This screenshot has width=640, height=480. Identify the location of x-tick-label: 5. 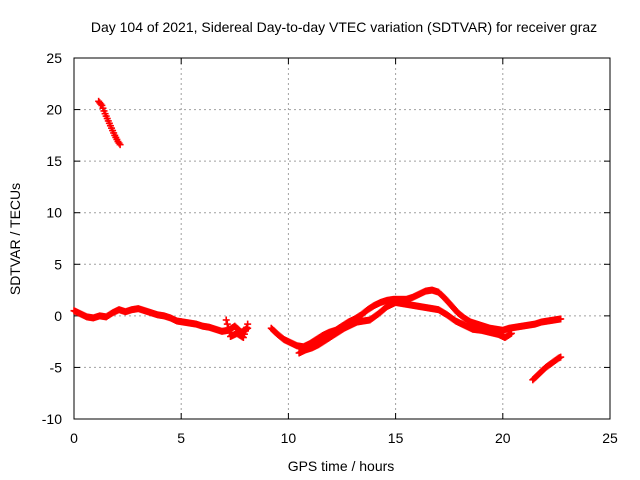
(181, 438).